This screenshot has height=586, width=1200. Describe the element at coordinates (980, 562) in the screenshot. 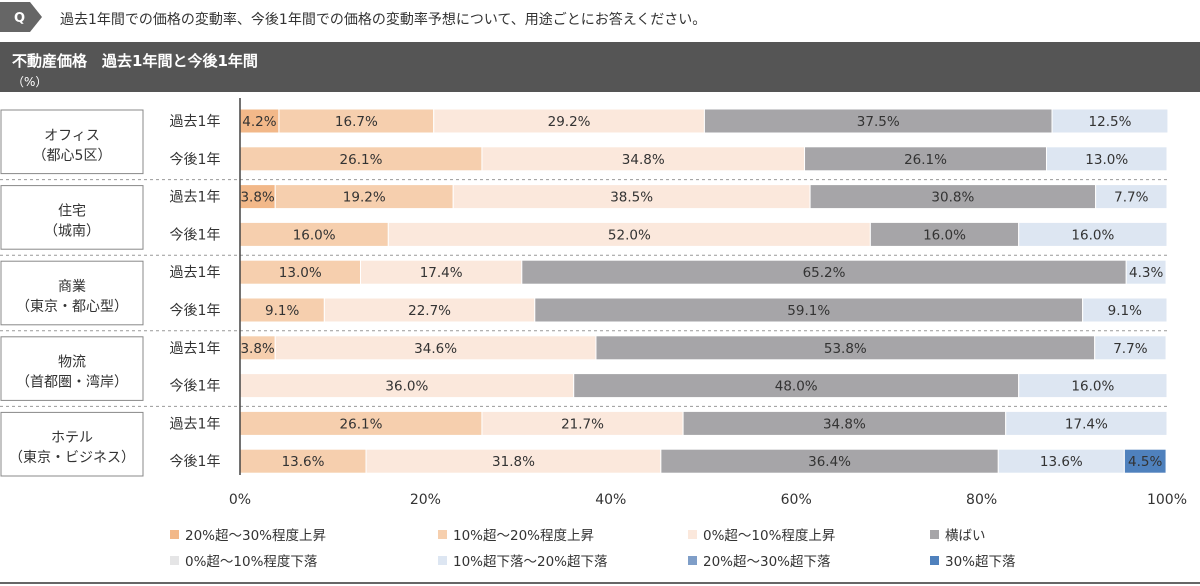

I see `legend-label: 30%超下落` at that location.